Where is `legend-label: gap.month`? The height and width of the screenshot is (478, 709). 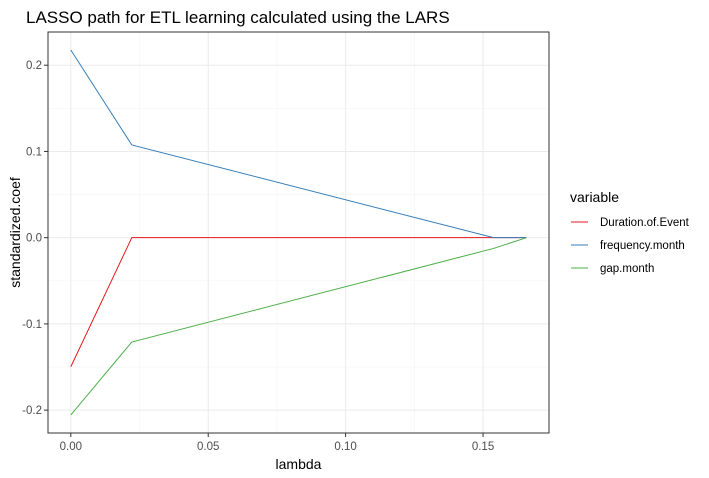 legend-label: gap.month is located at coordinates (627, 269).